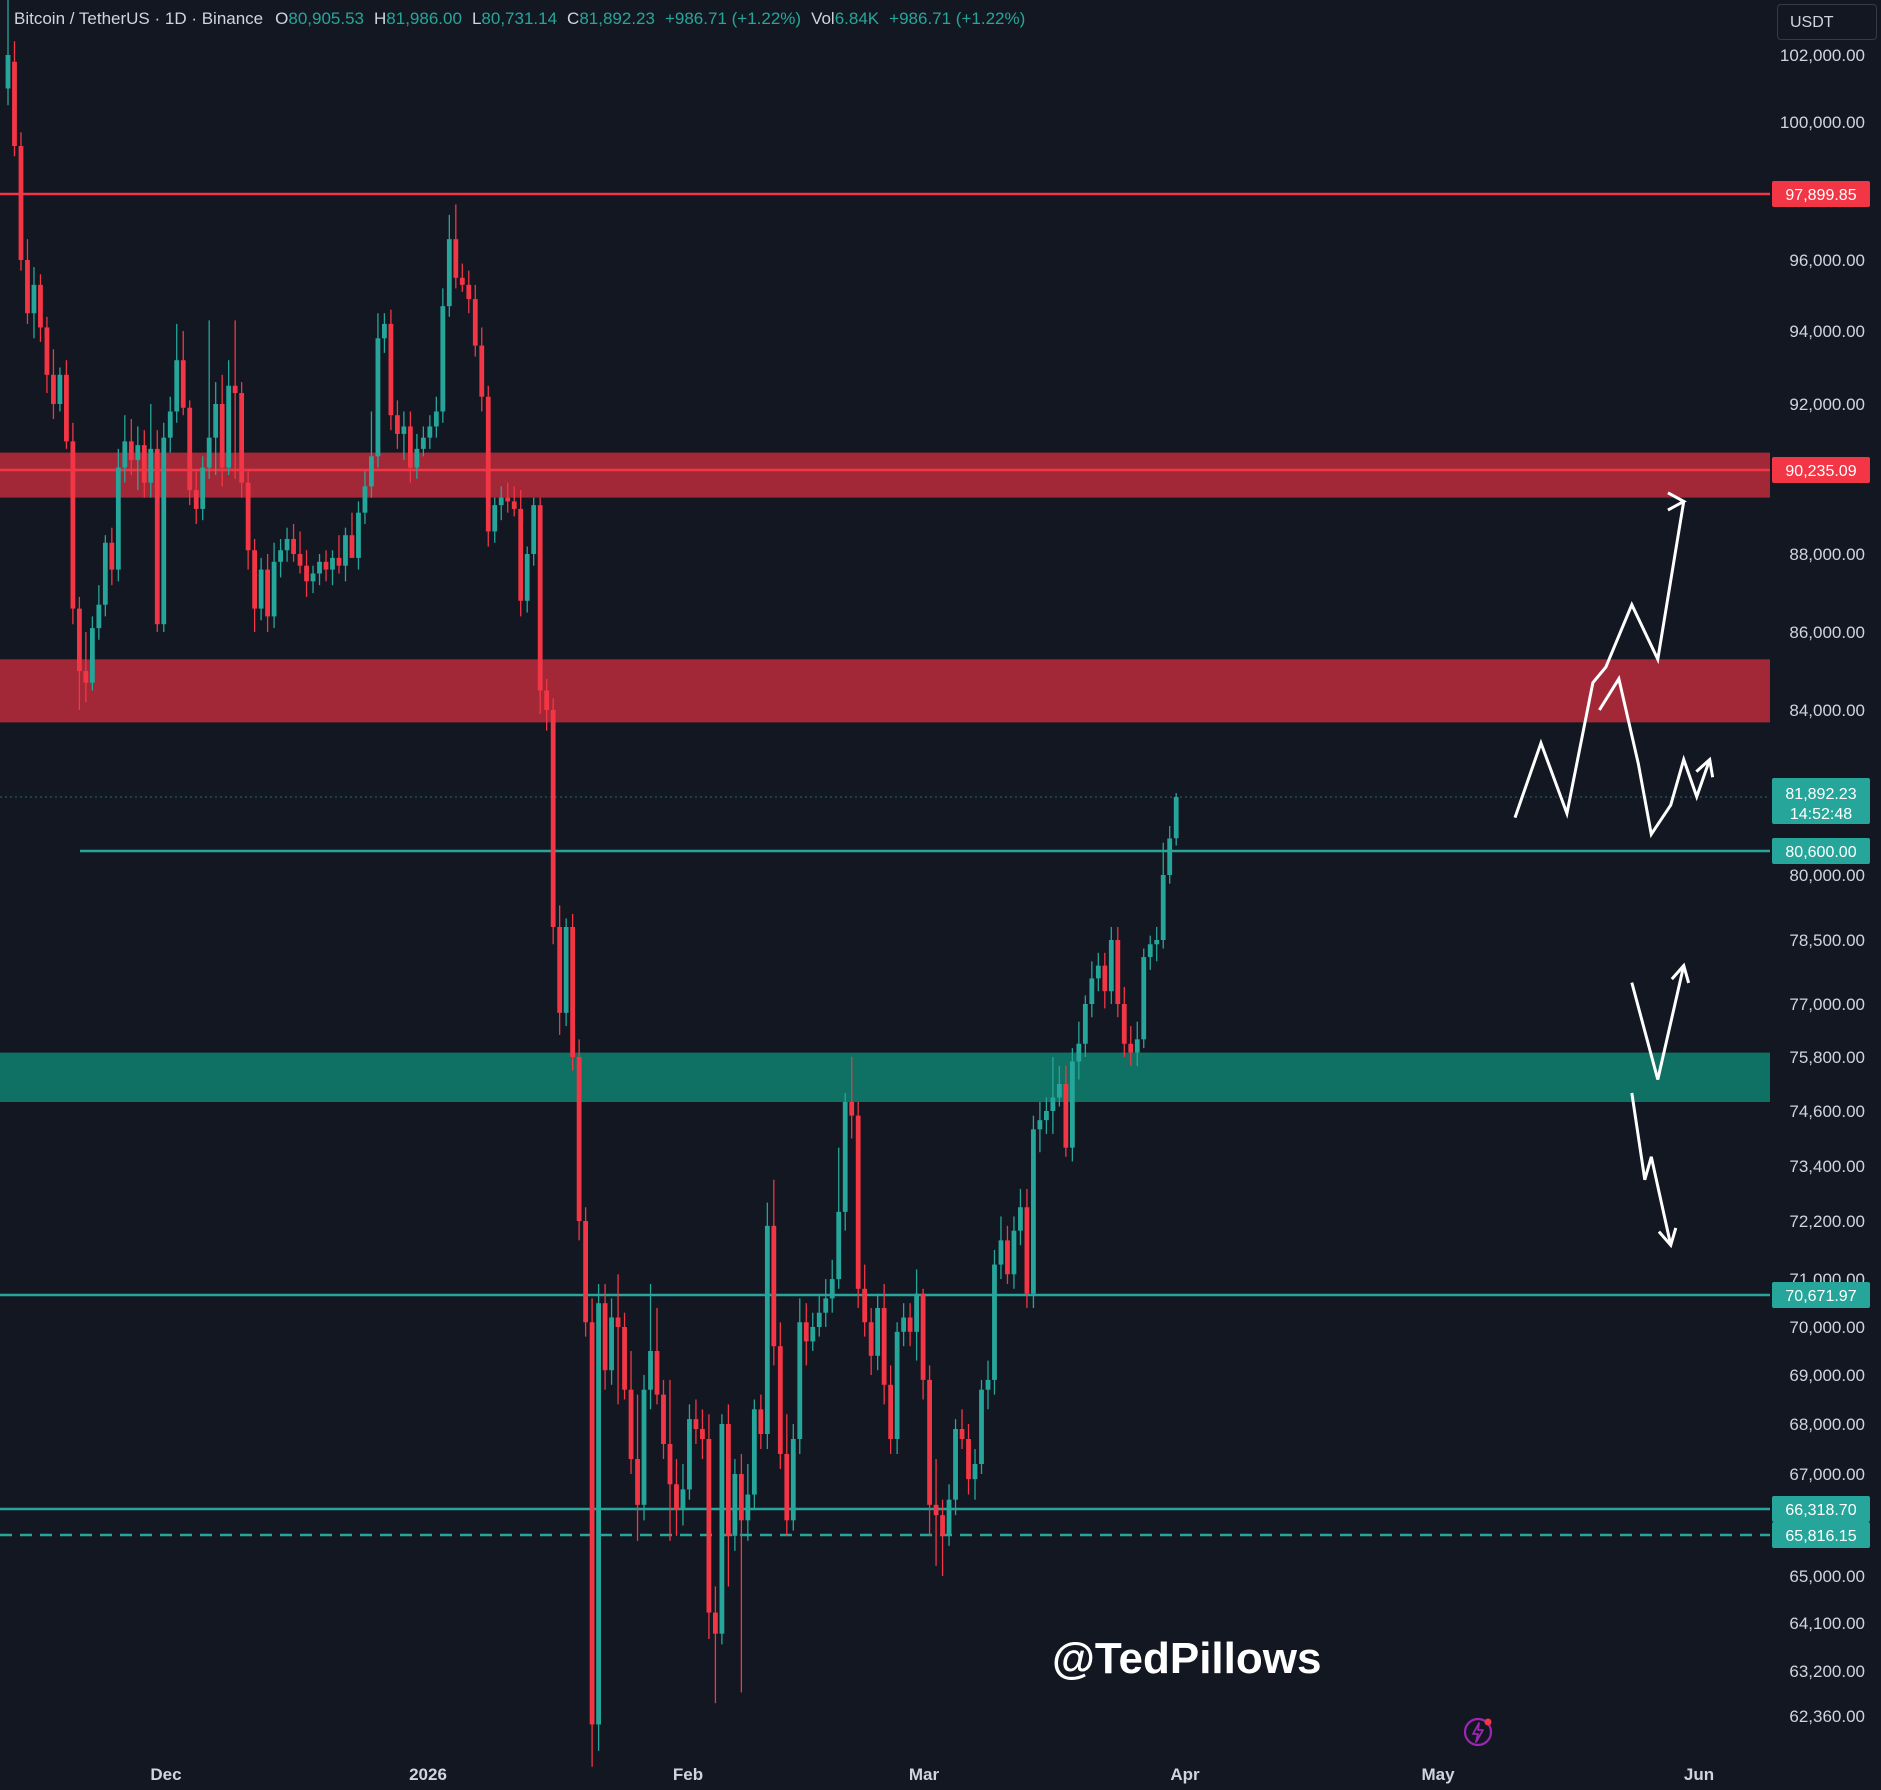  Describe the element at coordinates (1478, 1732) in the screenshot. I see `lightning-icon` at that location.